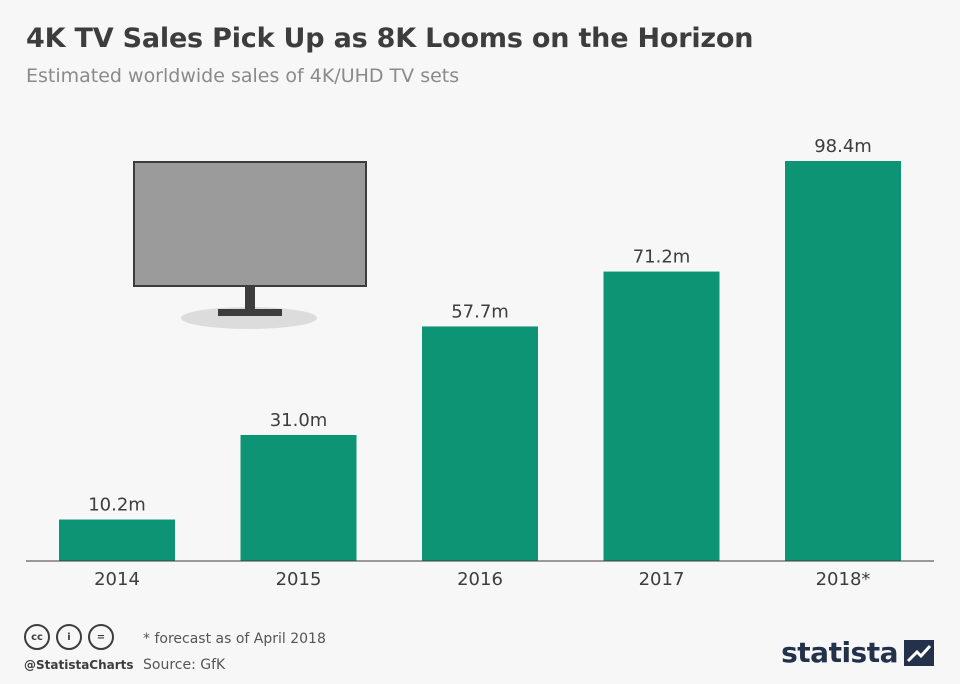 This screenshot has height=684, width=960. I want to click on x-tick-label: 2014, so click(117, 579).